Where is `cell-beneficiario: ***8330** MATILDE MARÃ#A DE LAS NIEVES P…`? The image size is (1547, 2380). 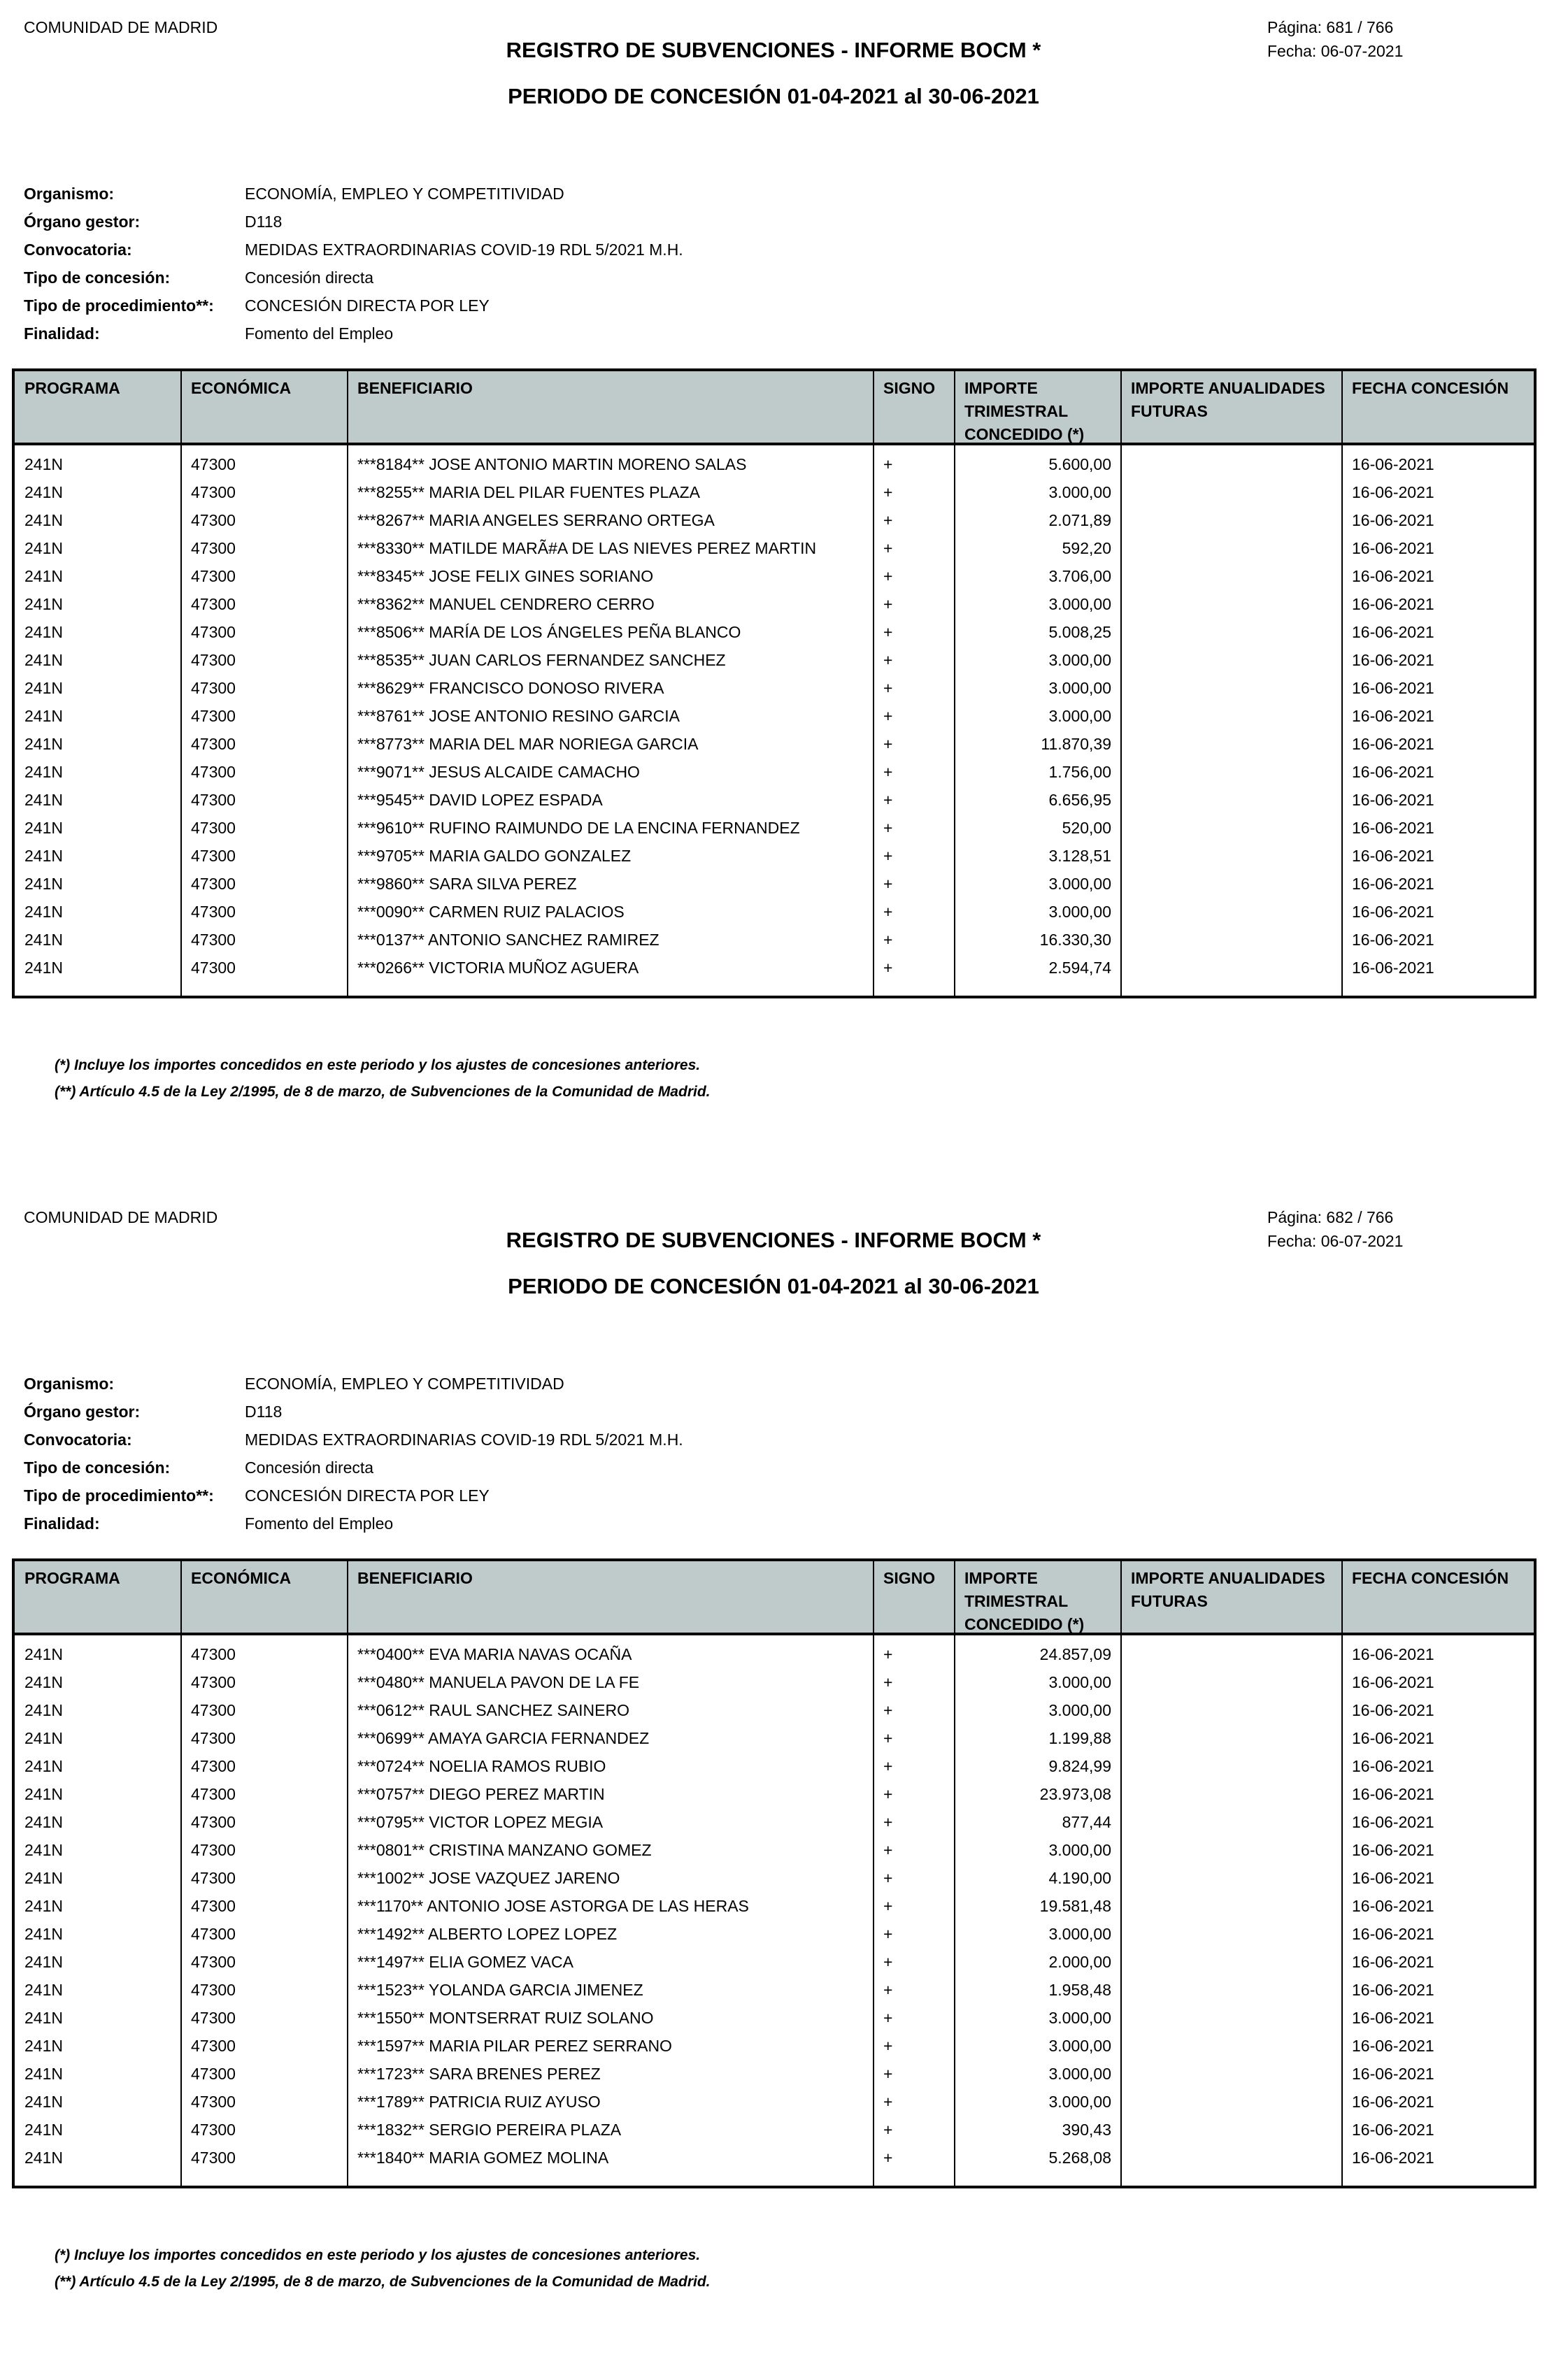 cell-beneficiario: ***8330** MATILDE MARÃ#A DE LAS NIEVES P… is located at coordinates (587, 548).